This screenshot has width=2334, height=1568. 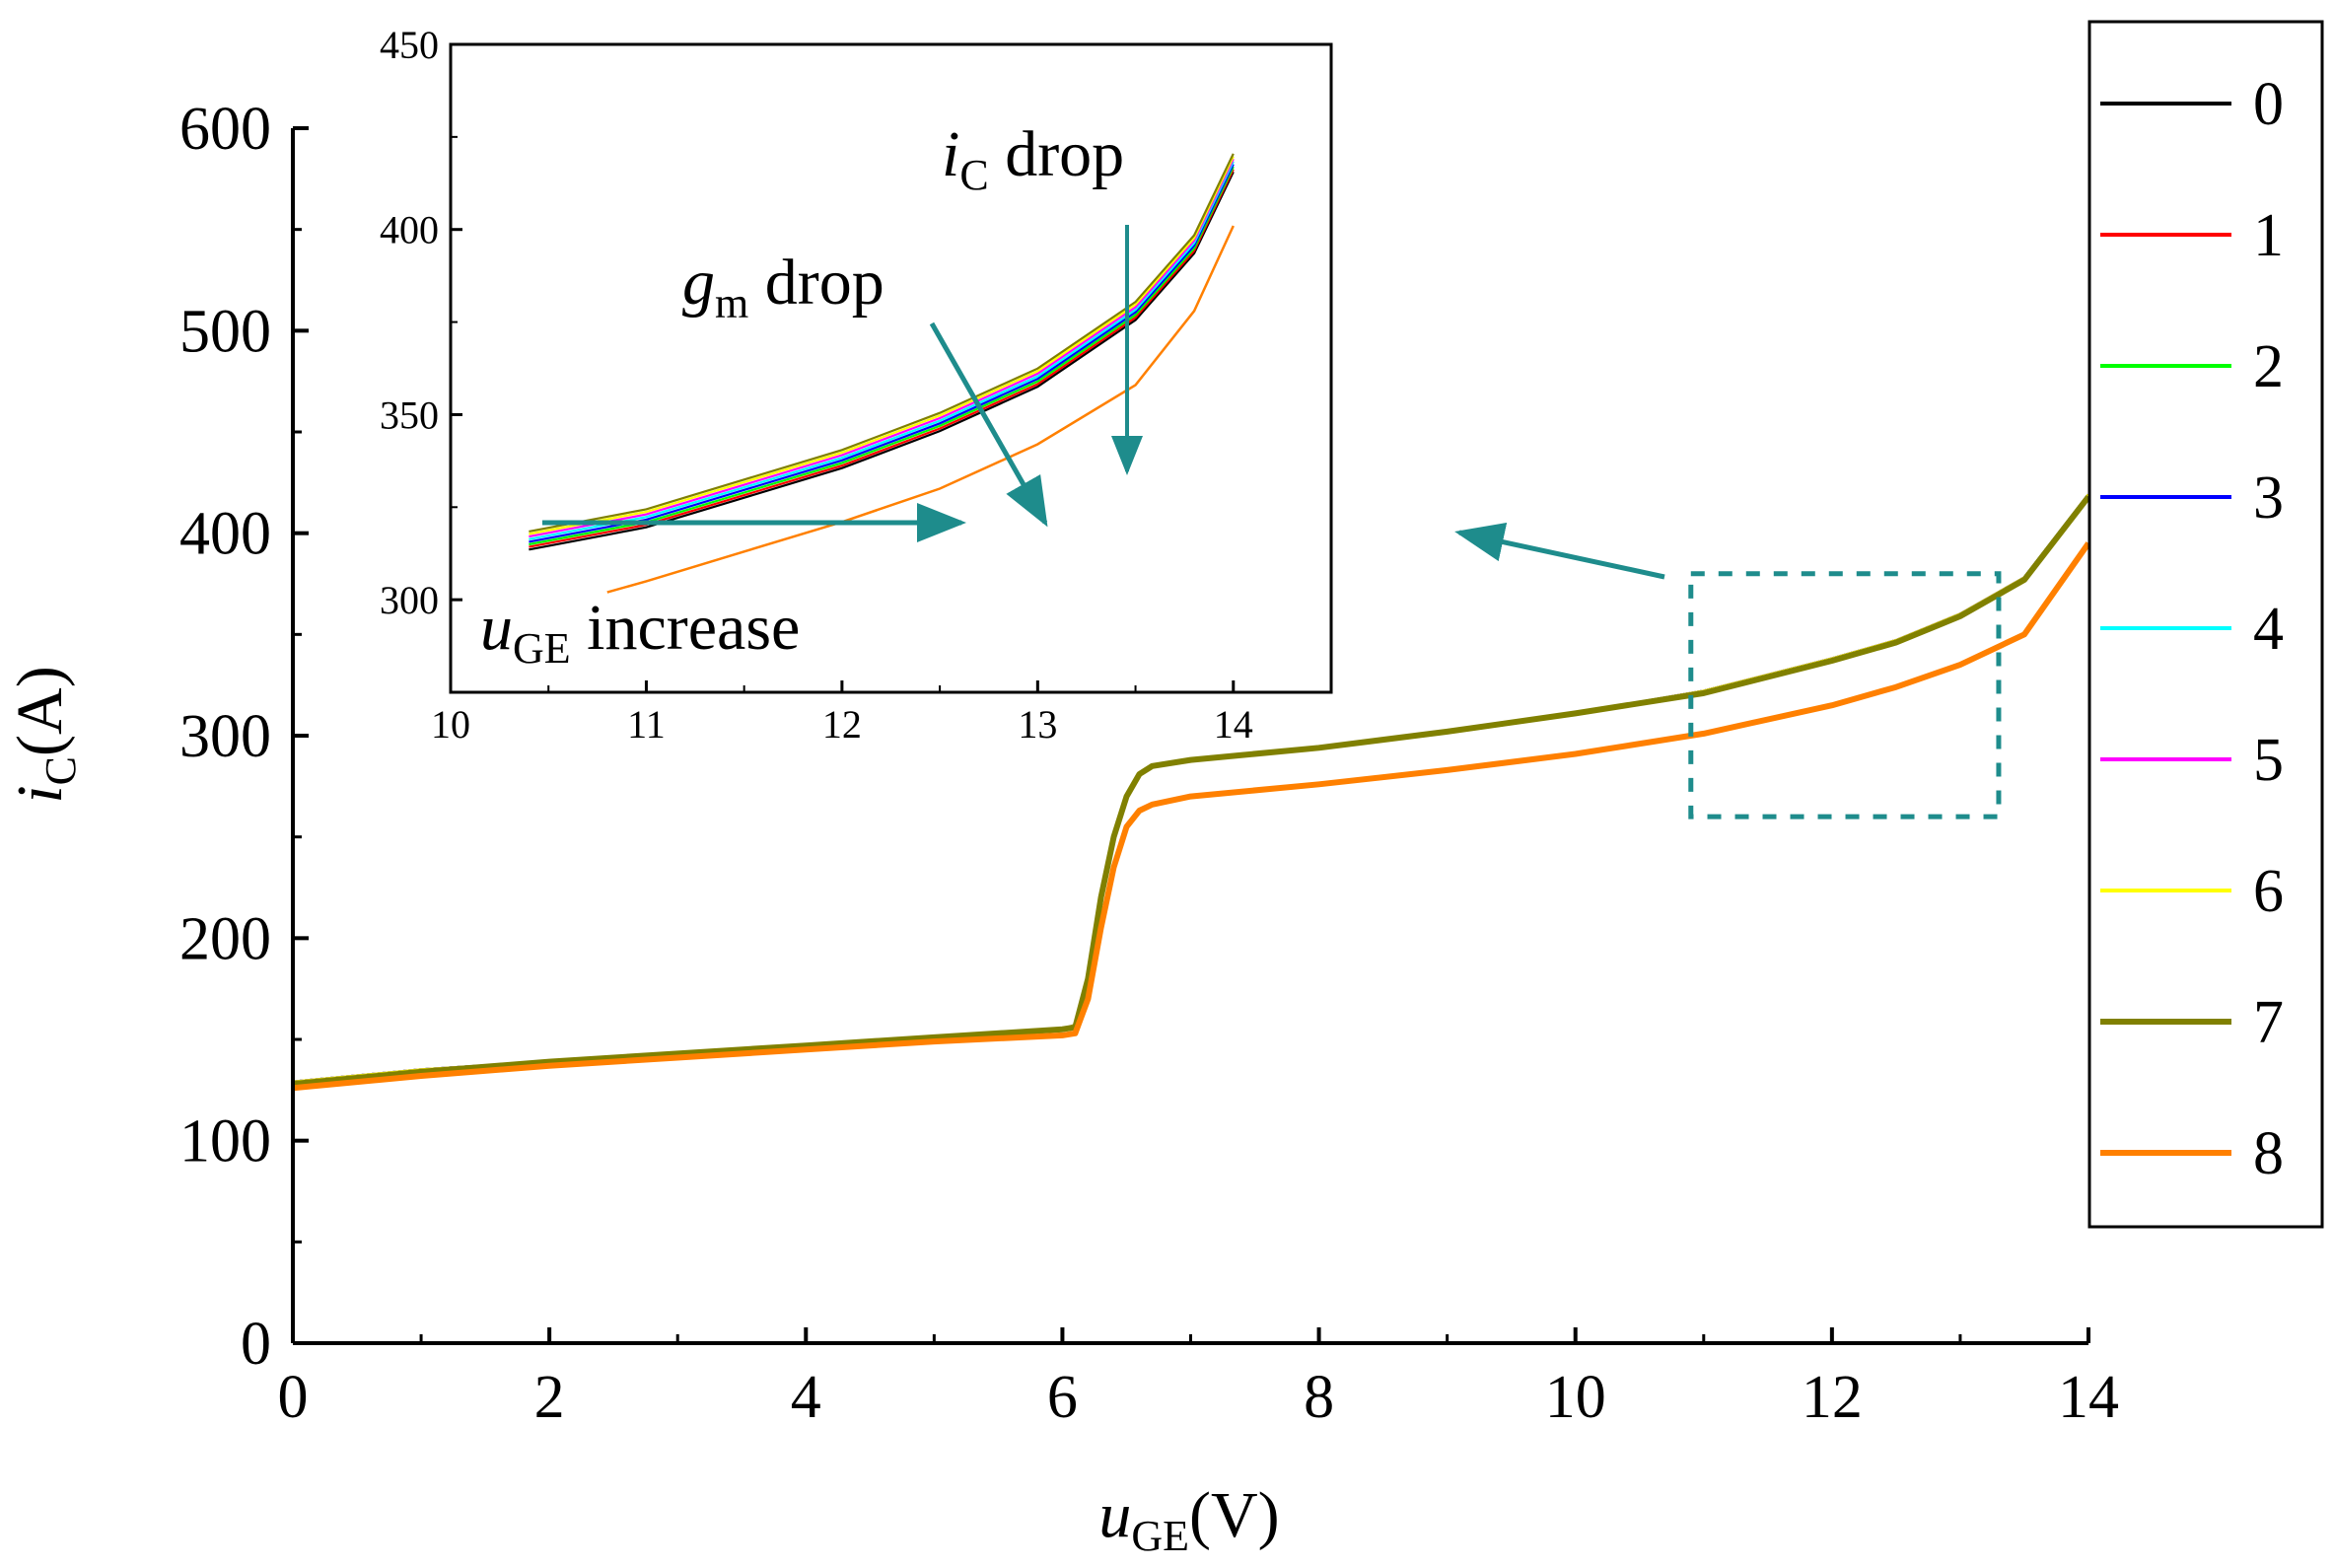 What do you see at coordinates (542, 648) in the screenshot?
I see `uge-increase-sub: GE` at bounding box center [542, 648].